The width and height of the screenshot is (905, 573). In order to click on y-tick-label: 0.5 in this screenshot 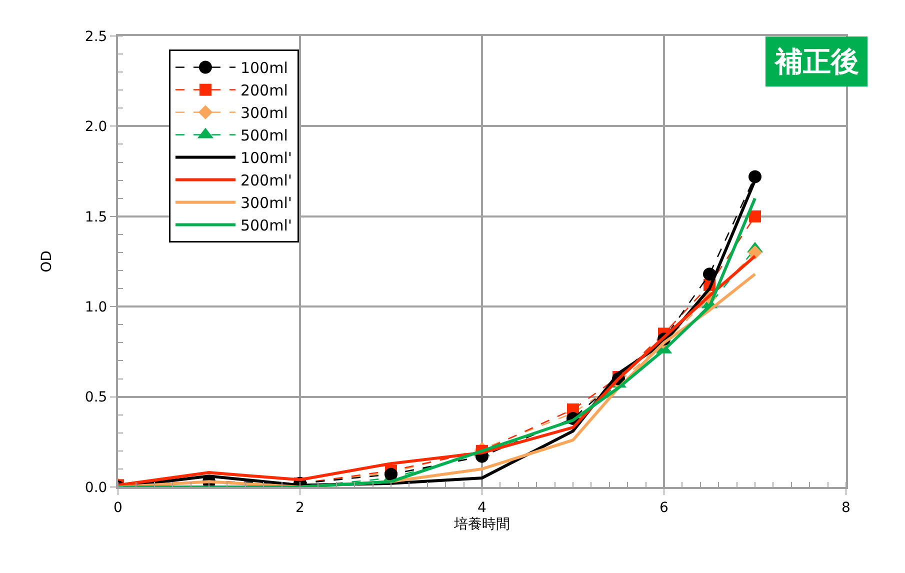, I will do `click(96, 398)`.